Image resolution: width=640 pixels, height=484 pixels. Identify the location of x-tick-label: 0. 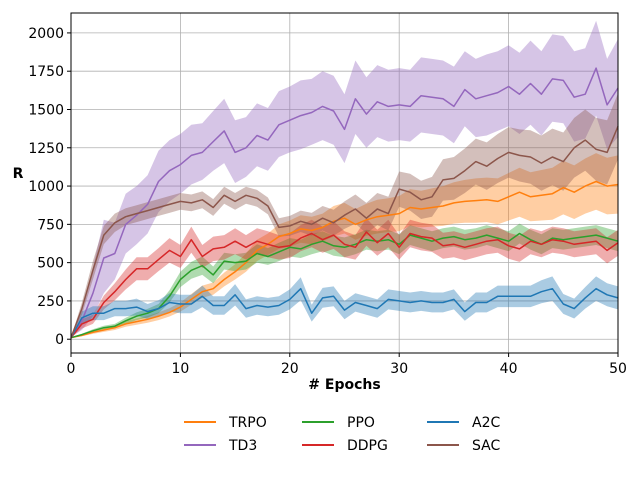
(71, 369).